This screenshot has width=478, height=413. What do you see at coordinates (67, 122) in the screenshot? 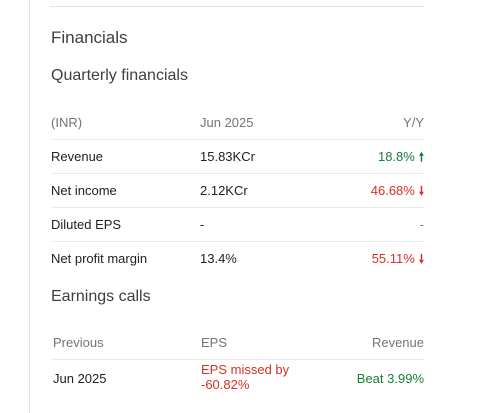
I see `currency-header: (INR)` at bounding box center [67, 122].